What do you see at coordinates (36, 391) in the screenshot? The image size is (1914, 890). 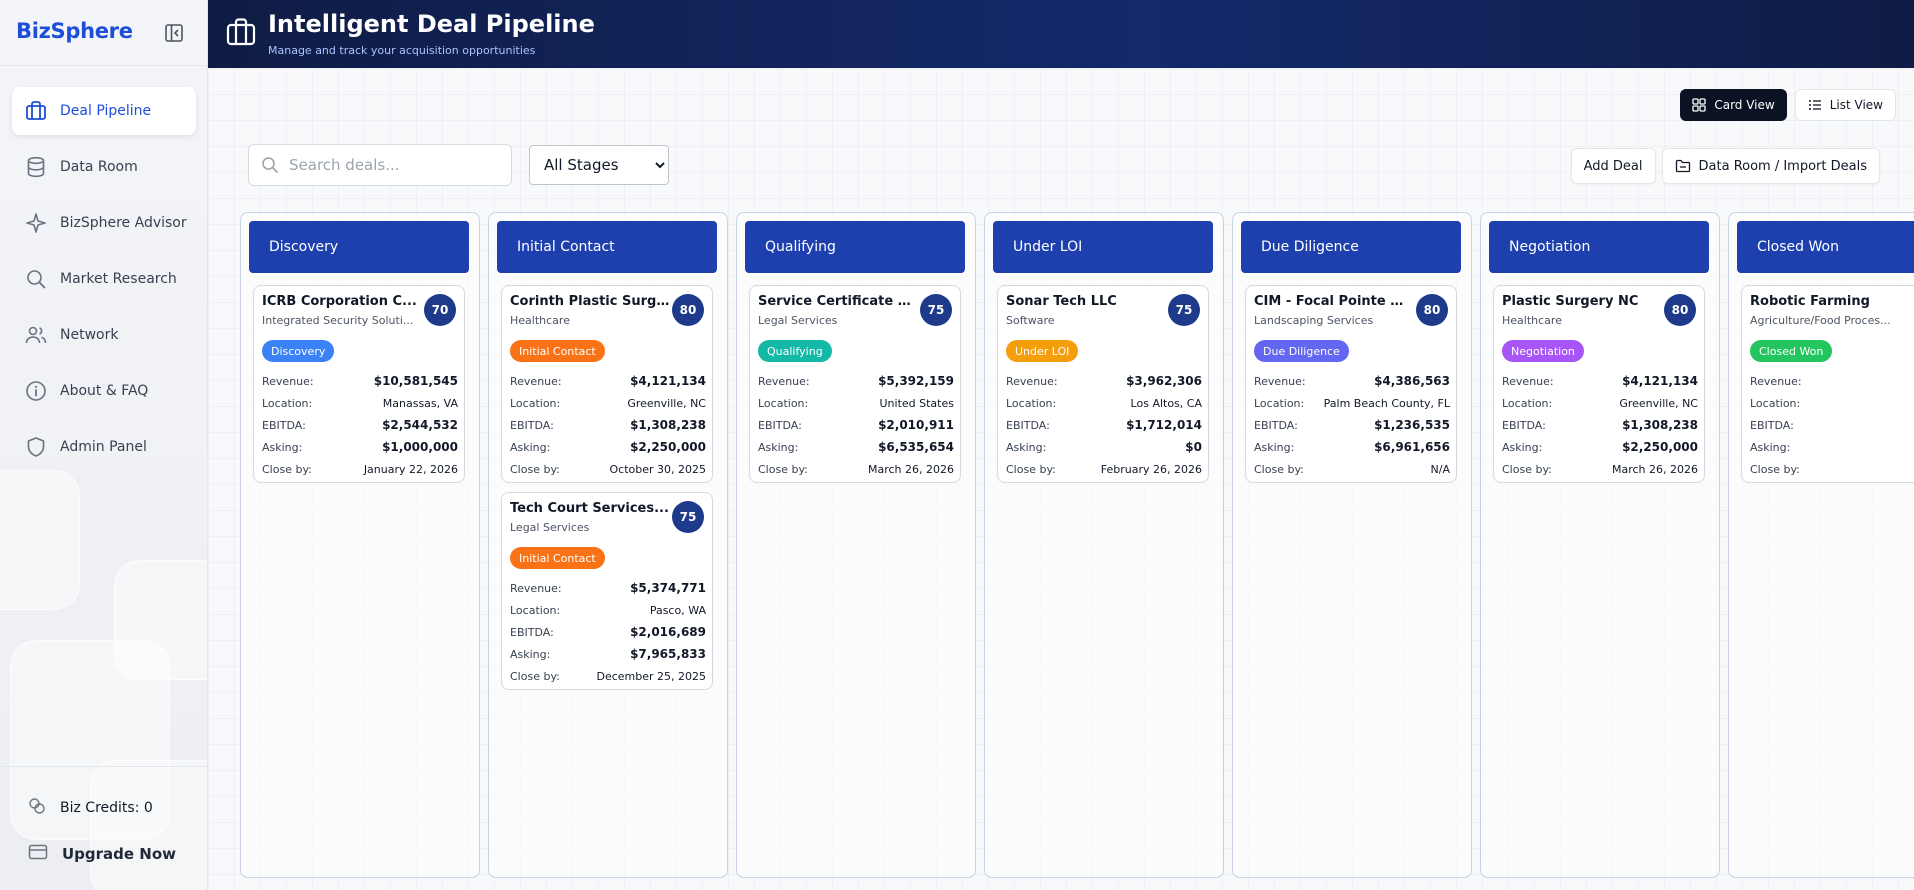 I see `info-icon` at bounding box center [36, 391].